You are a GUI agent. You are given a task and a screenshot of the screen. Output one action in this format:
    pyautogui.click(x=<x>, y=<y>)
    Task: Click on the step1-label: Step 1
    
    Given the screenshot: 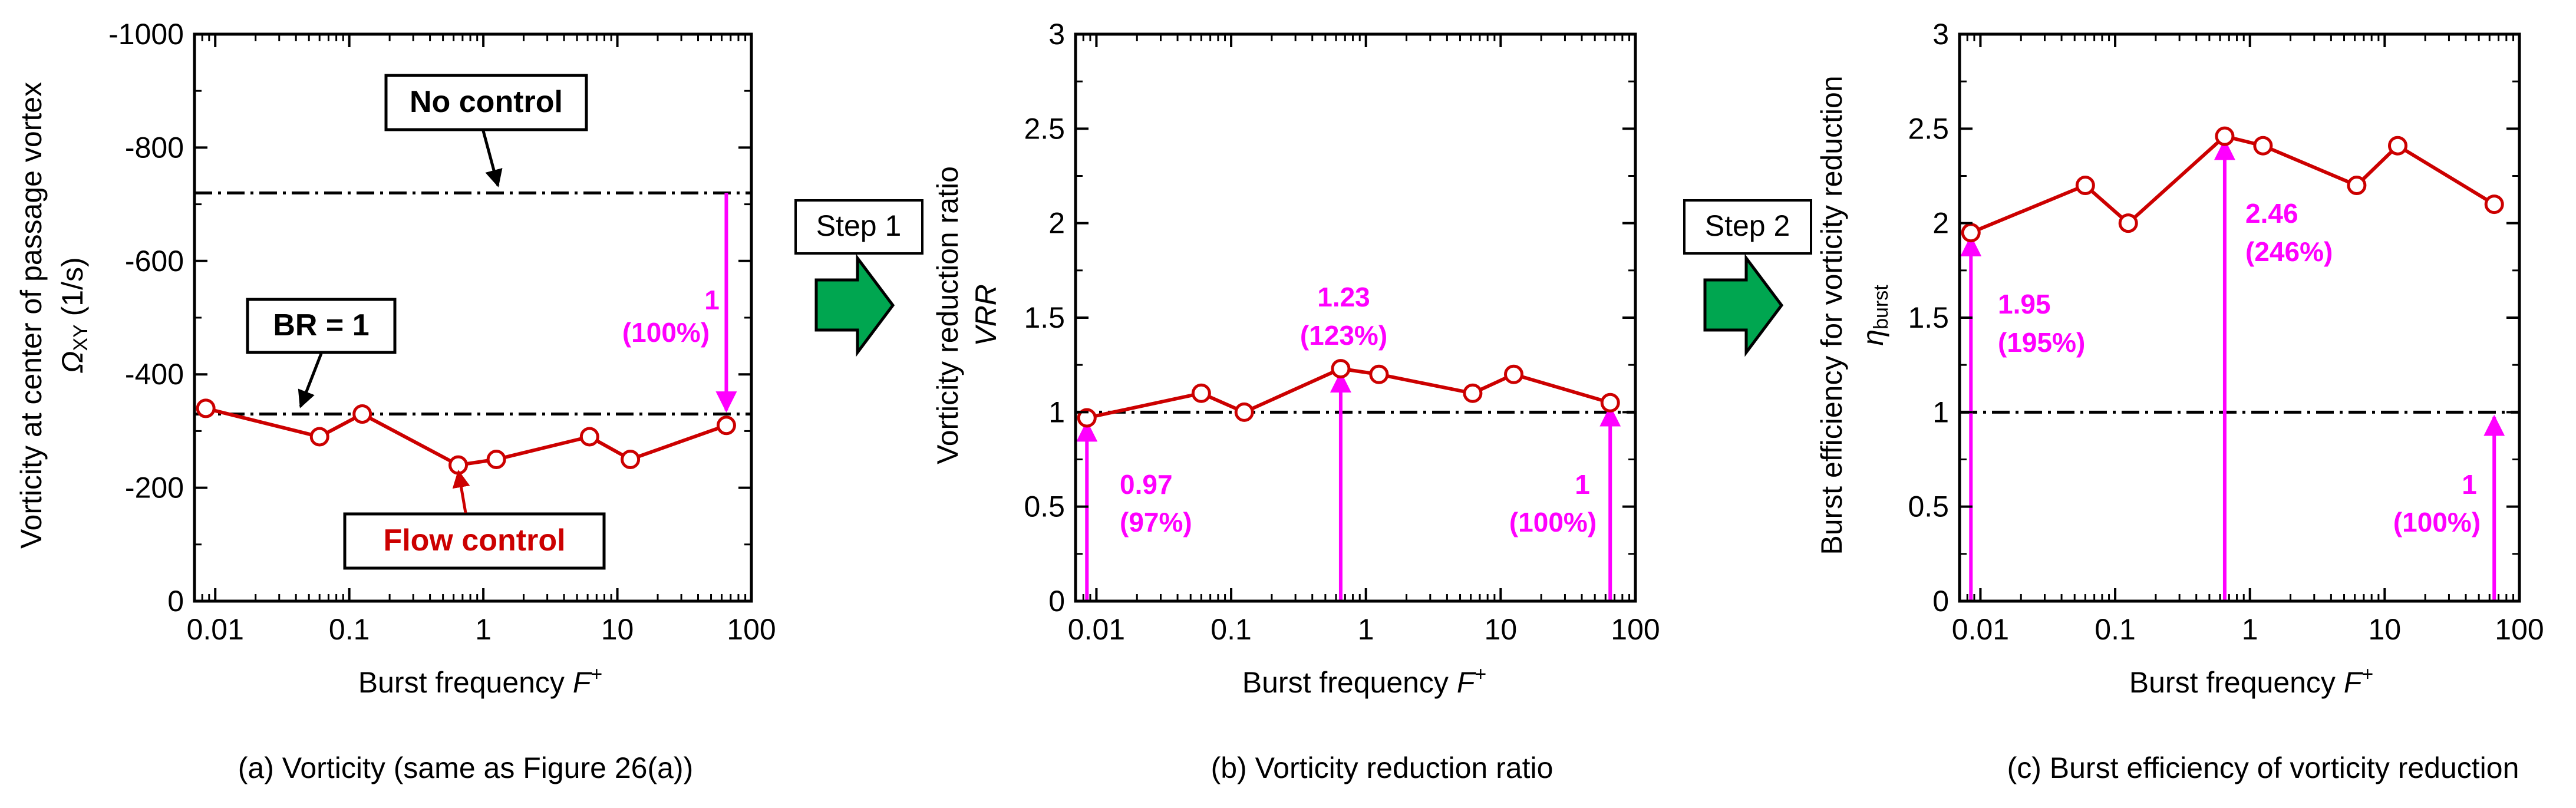 What is the action you would take?
    pyautogui.click(x=859, y=225)
    